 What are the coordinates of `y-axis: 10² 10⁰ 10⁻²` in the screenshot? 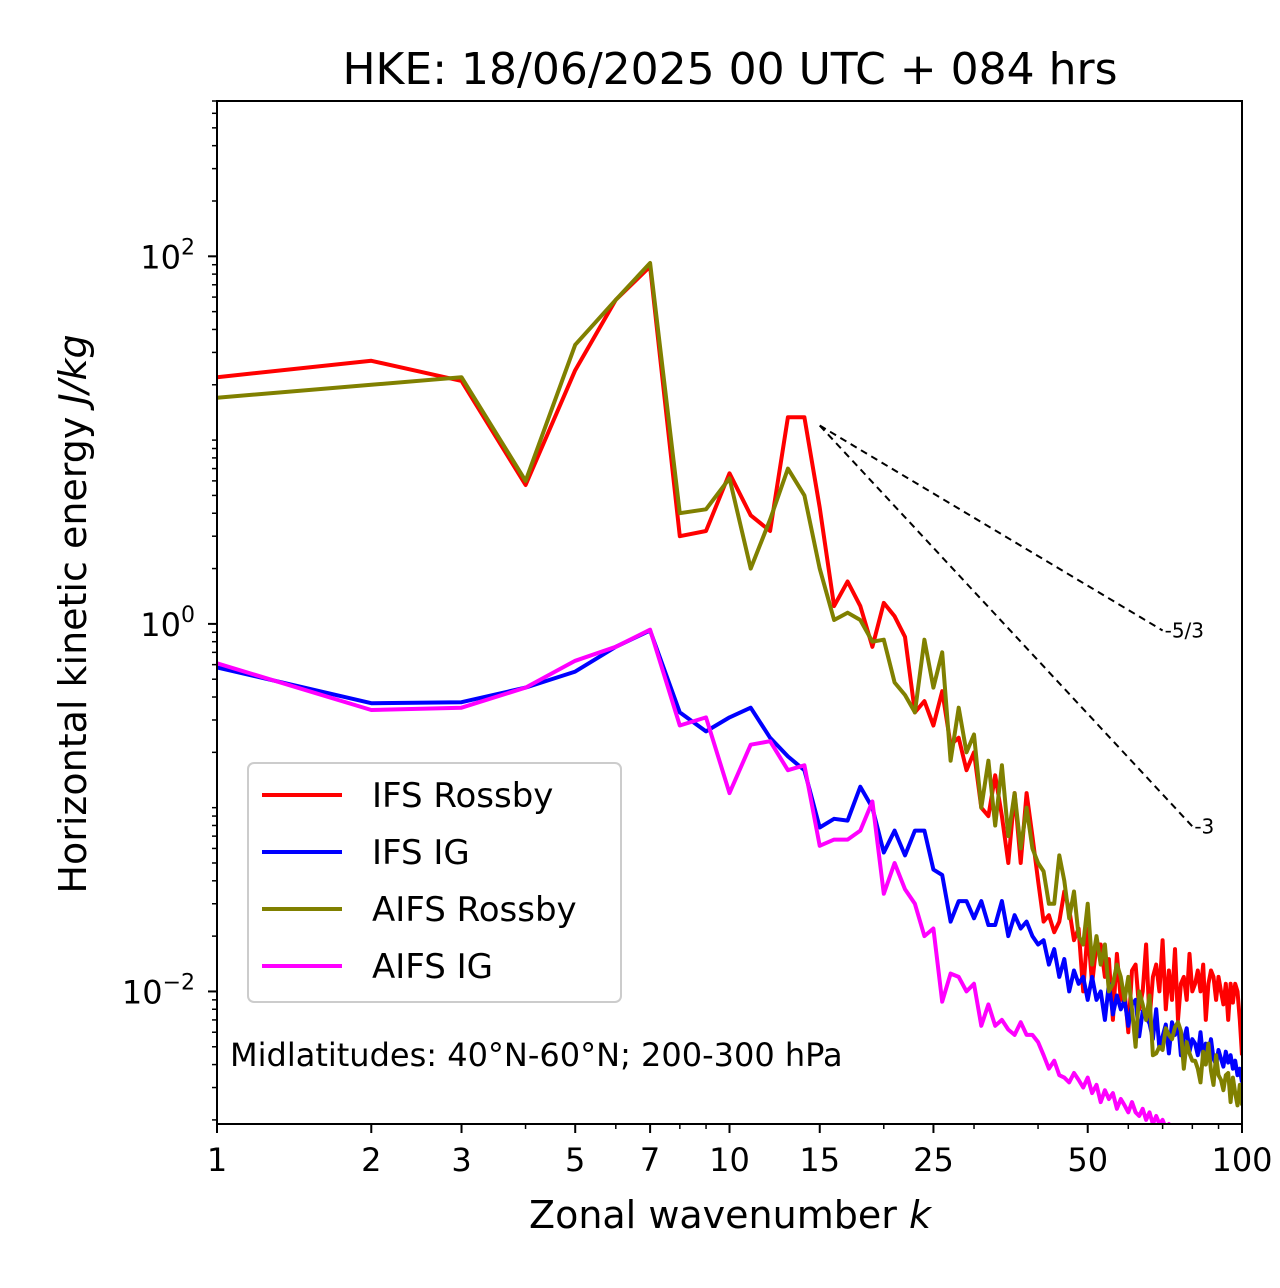 It's located at (169, 610).